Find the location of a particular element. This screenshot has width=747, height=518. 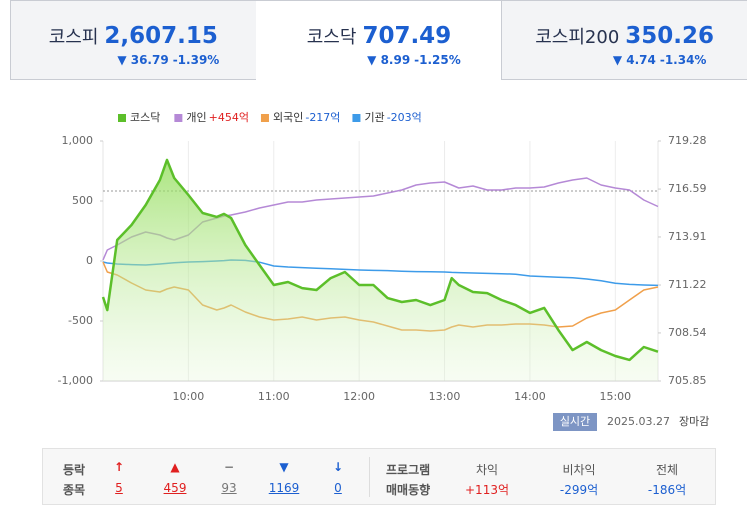

x-tick-label: 12:00 is located at coordinates (359, 396).